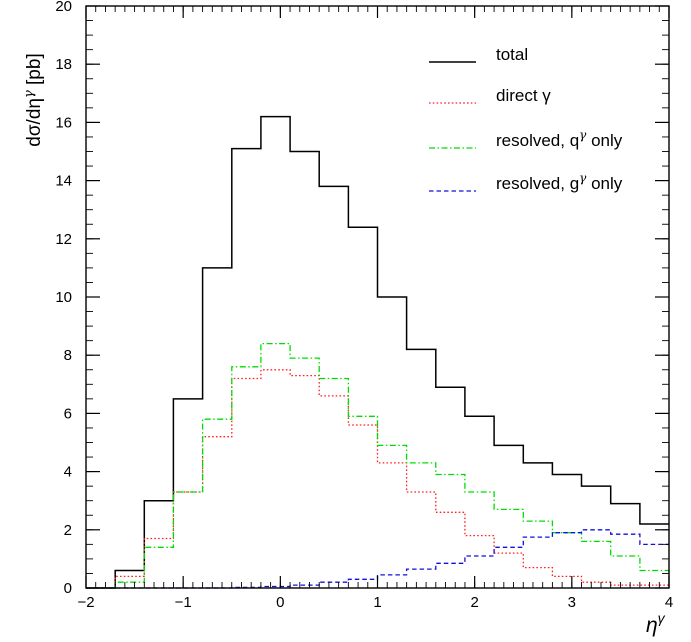  I want to click on y-tick-label-0: 0, so click(68, 588).